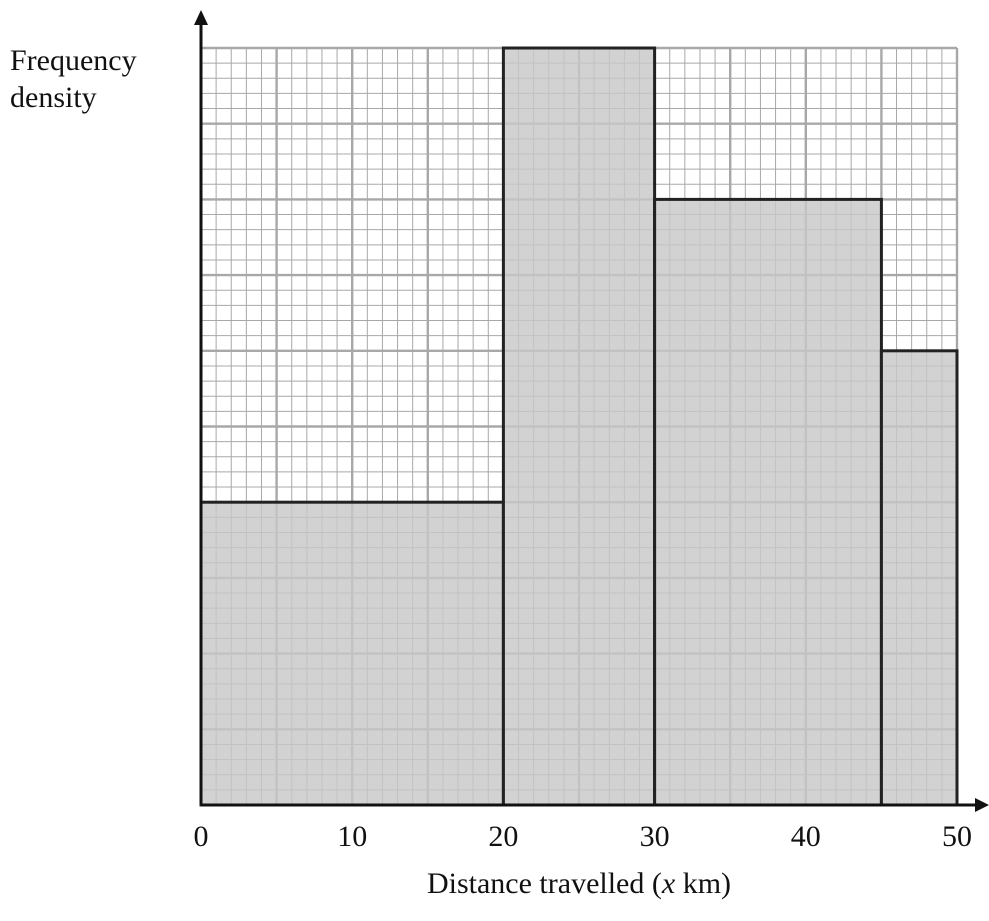 This screenshot has height=921, width=989. I want to click on x-axis-label-prefix: Distance travelled (, so click(544, 883).